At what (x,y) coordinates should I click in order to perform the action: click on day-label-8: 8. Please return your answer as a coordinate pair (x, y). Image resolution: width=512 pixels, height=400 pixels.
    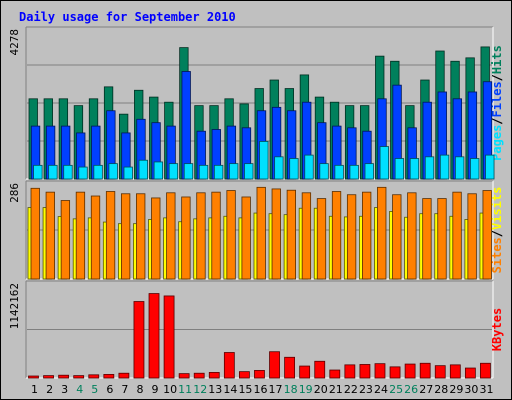
    Looking at the image, I should click on (139, 389).